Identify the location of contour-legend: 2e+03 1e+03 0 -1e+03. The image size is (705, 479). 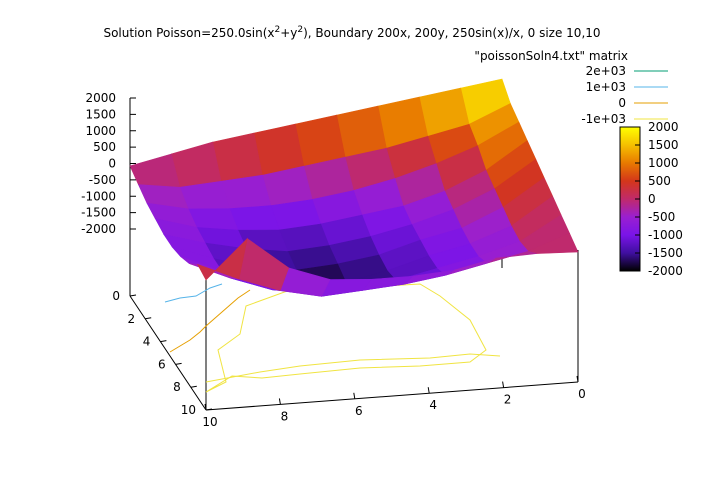
(624, 95).